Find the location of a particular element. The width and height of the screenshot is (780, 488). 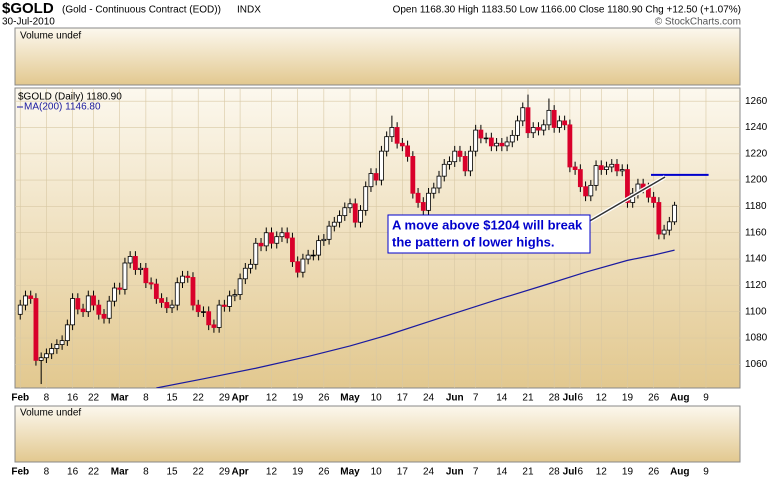

x-tick-label: 29 is located at coordinates (225, 472).